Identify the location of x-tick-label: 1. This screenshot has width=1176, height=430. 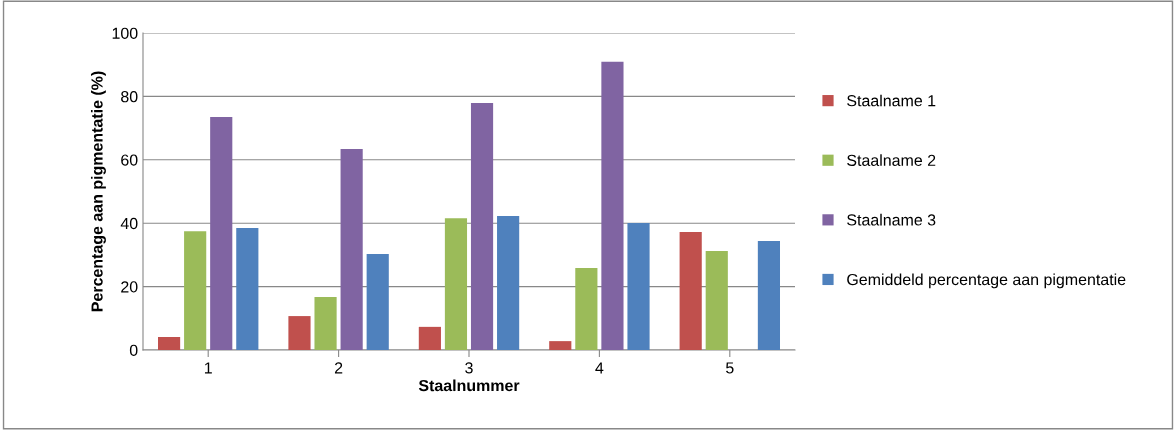
(208, 368).